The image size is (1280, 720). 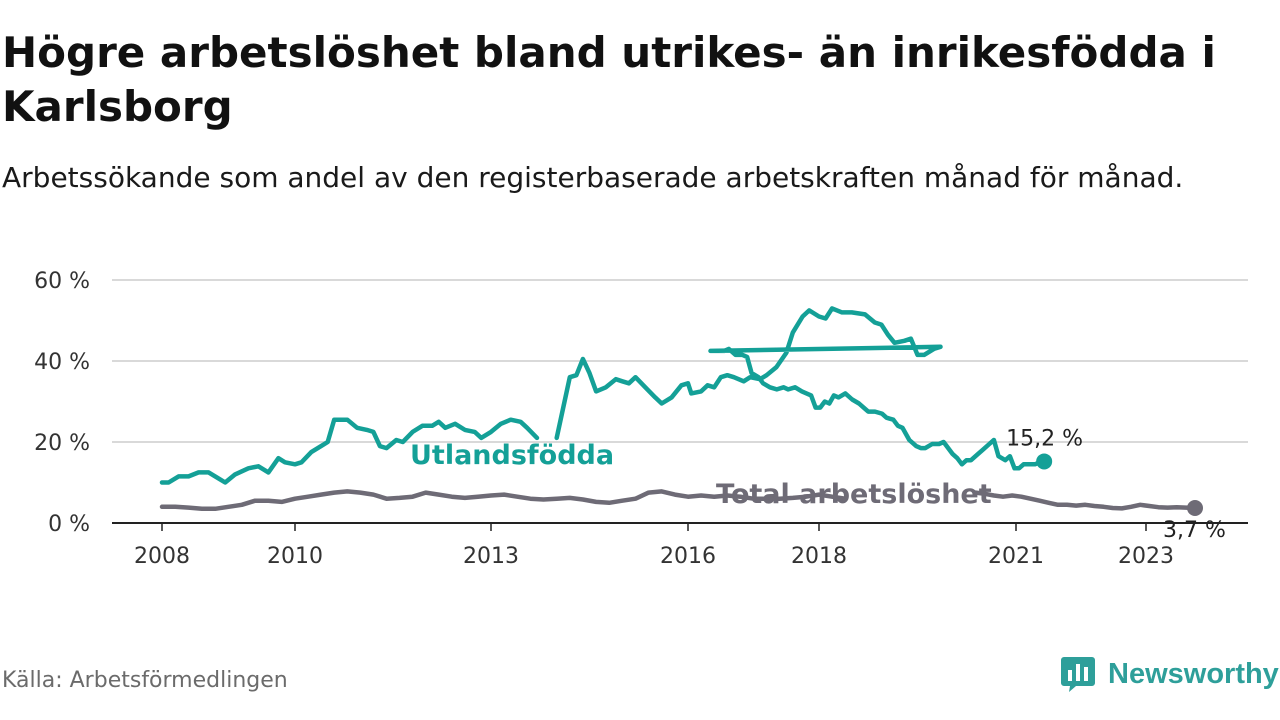 I want to click on x-tick-label: 2023, so click(x=1146, y=556).